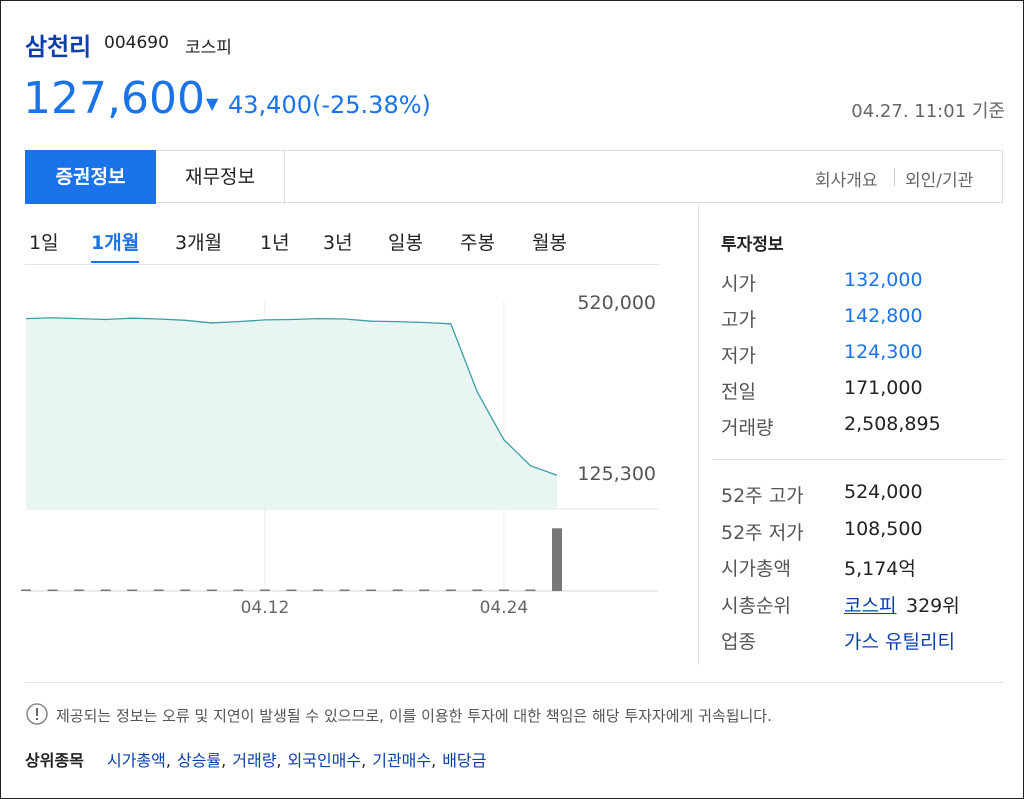 The image size is (1024, 799). Describe the element at coordinates (616, 303) in the screenshot. I see `y-tick-label: 520,000` at that location.